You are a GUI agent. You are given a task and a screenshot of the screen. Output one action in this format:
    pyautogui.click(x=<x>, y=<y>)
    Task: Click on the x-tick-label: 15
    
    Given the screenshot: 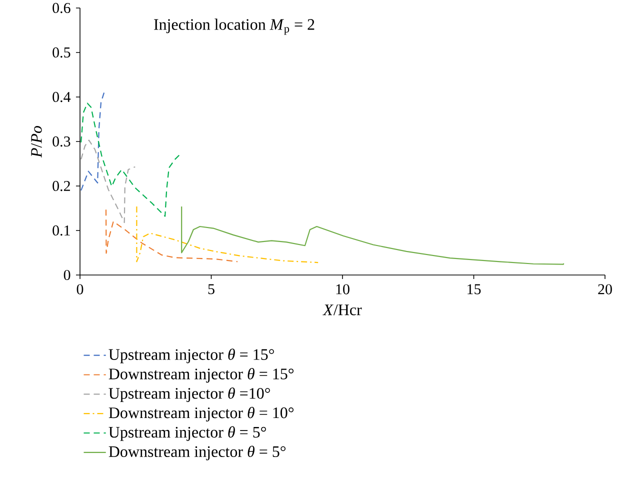 What is the action you would take?
    pyautogui.click(x=474, y=289)
    